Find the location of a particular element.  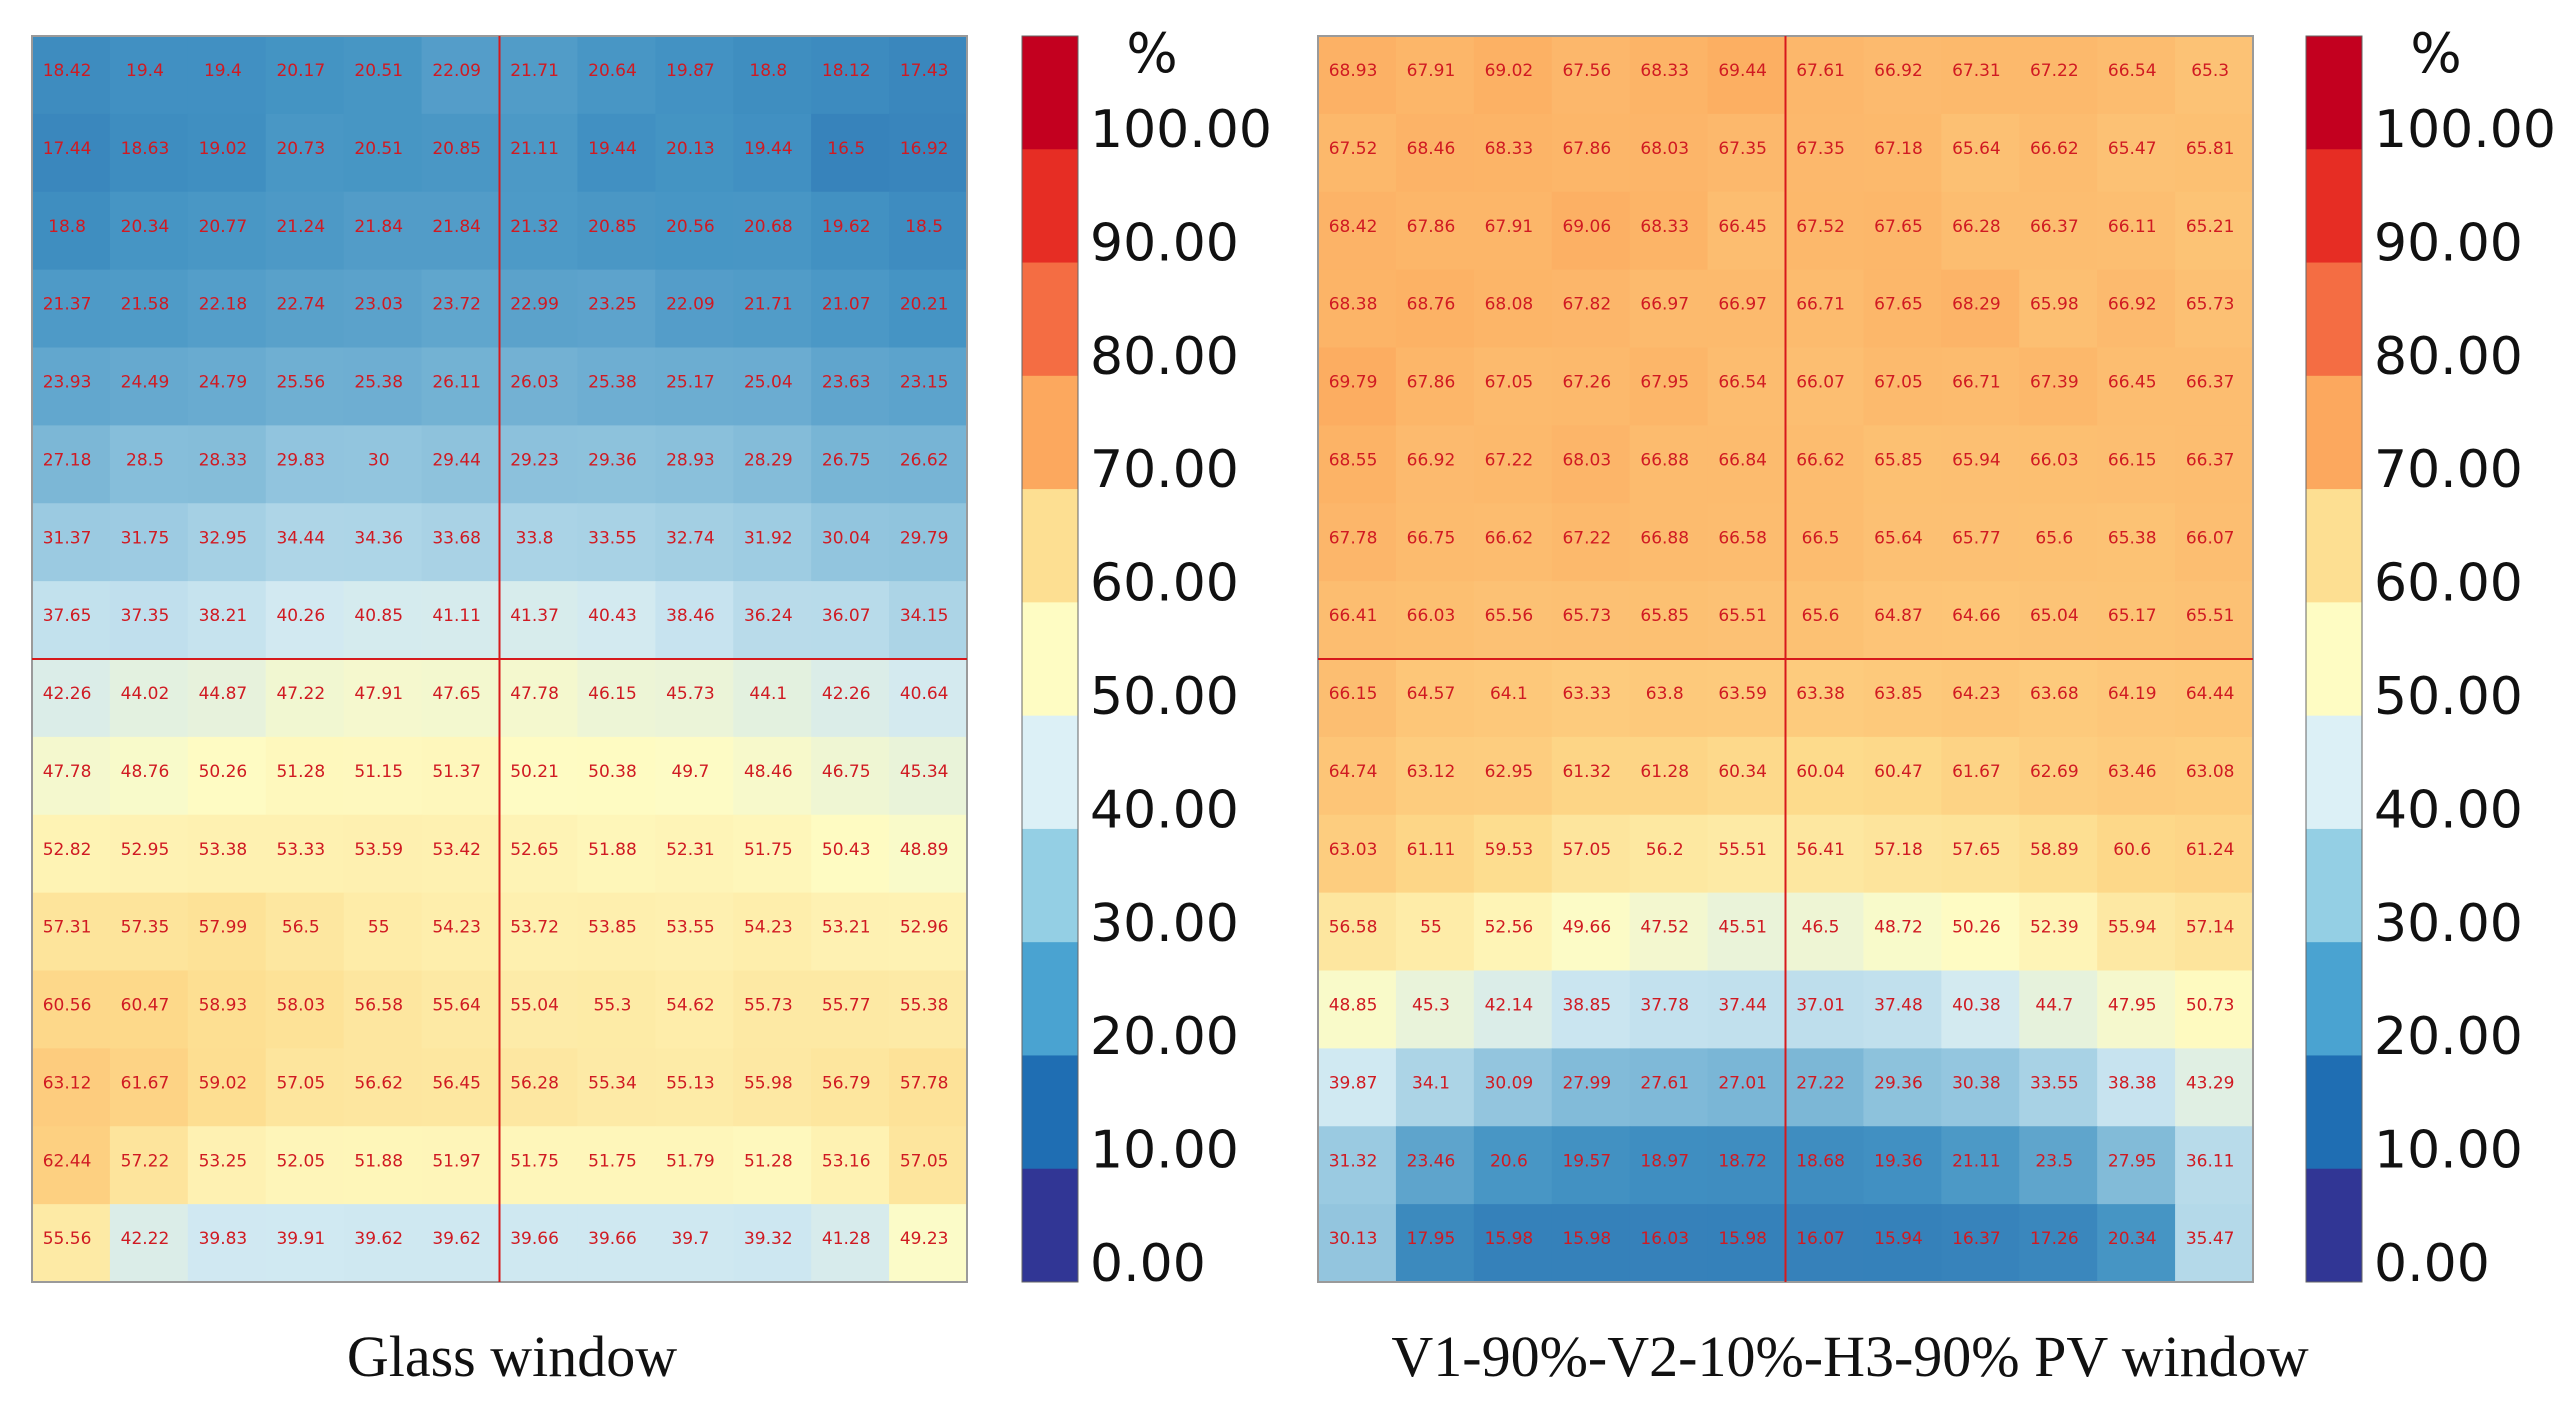

cell-value-label: 56.2 is located at coordinates (1665, 850).